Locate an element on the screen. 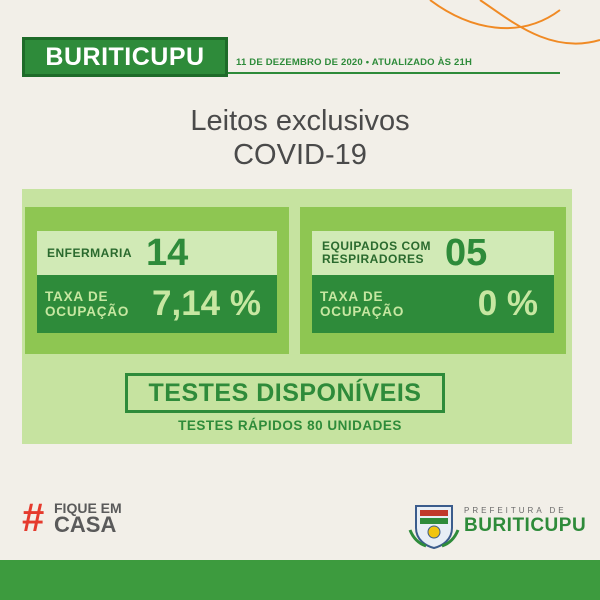 This screenshot has width=600, height=600. enfermaria-rate-label: TAXA DE OCUPAÇÃO is located at coordinates (83, 304).